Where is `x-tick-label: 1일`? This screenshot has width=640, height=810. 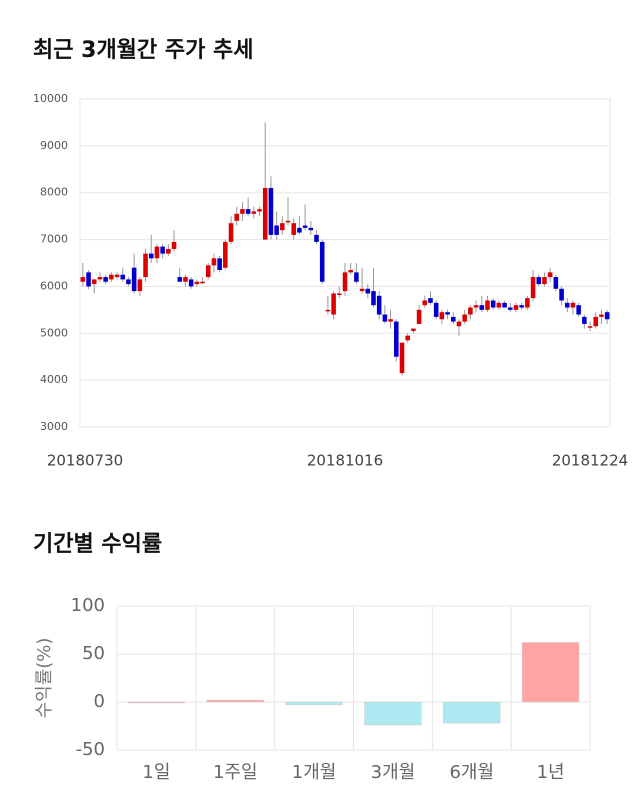 x-tick-label: 1일 is located at coordinates (156, 772).